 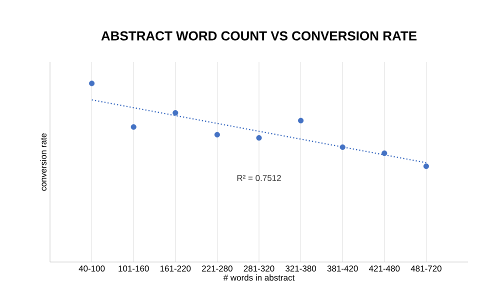 What do you see at coordinates (301, 269) in the screenshot?
I see `x-tick-label: 321-380` at bounding box center [301, 269].